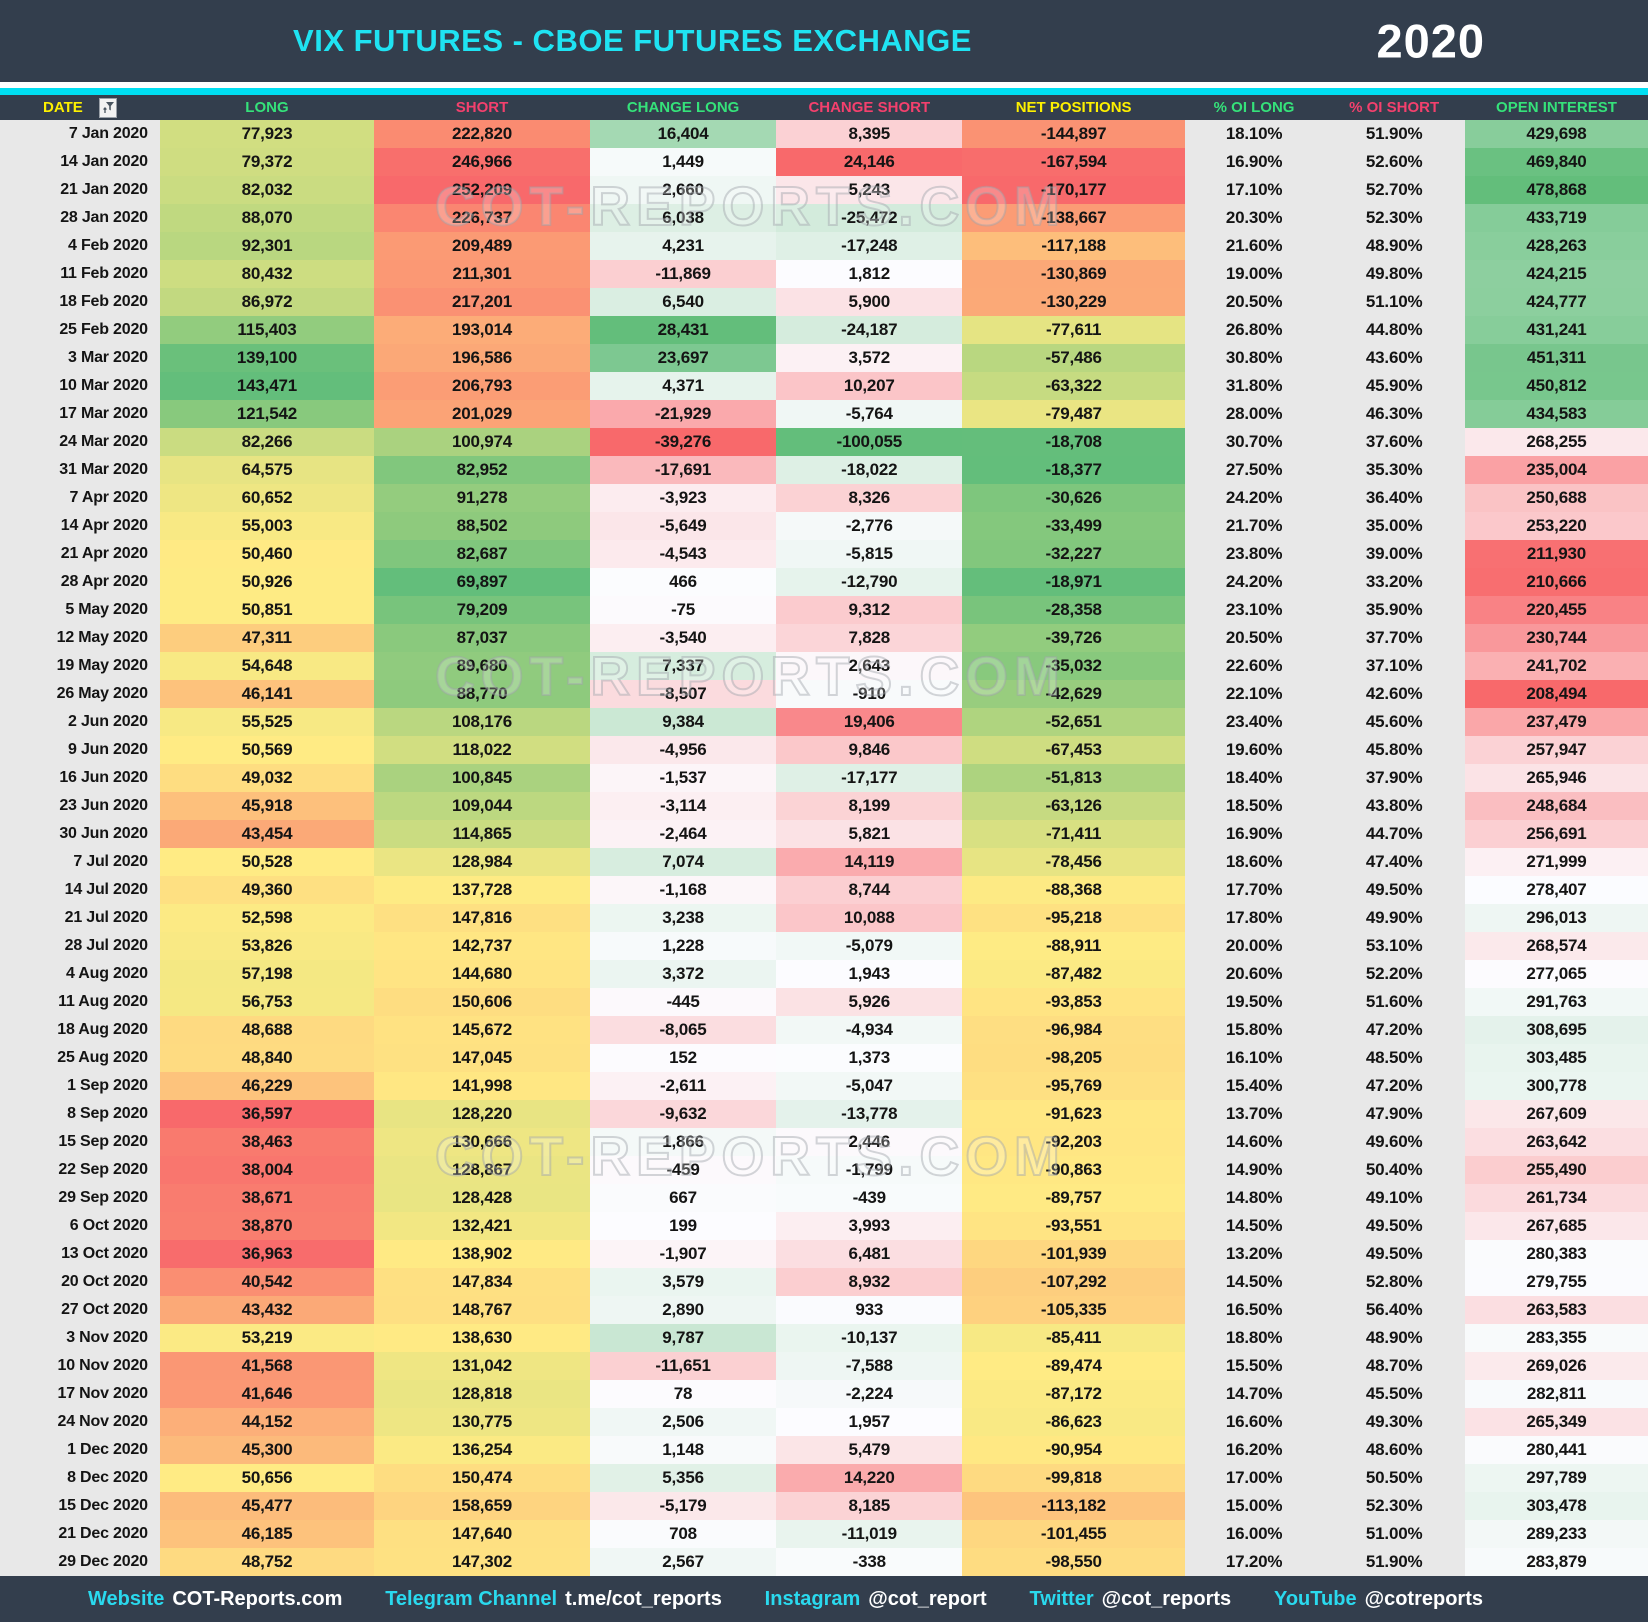 The width and height of the screenshot is (1648, 1622). I want to click on cell-open_interest: 230,744, so click(1556, 638).